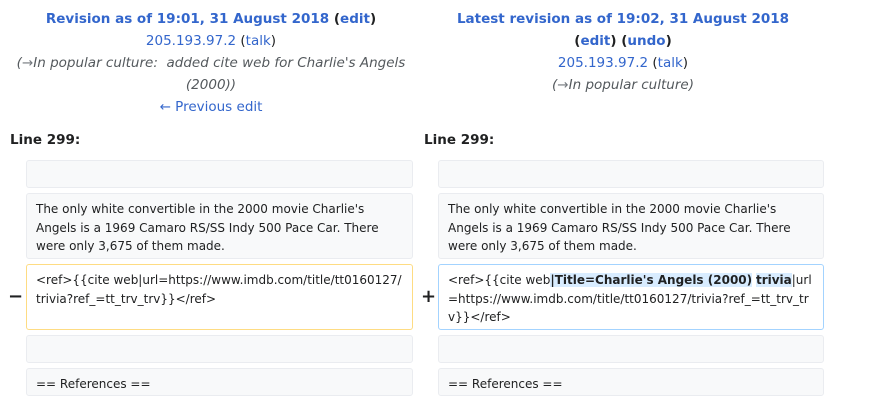  Describe the element at coordinates (670, 63) in the screenshot. I see `new-talk-link: talk` at that location.